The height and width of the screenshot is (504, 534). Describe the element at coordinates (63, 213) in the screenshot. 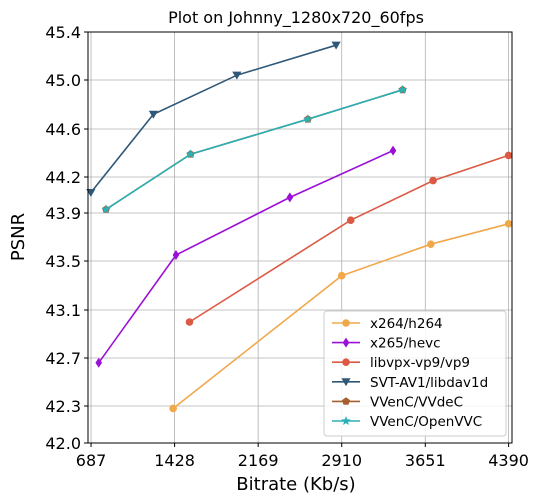

I see `y-tick-label: 43.9` at that location.